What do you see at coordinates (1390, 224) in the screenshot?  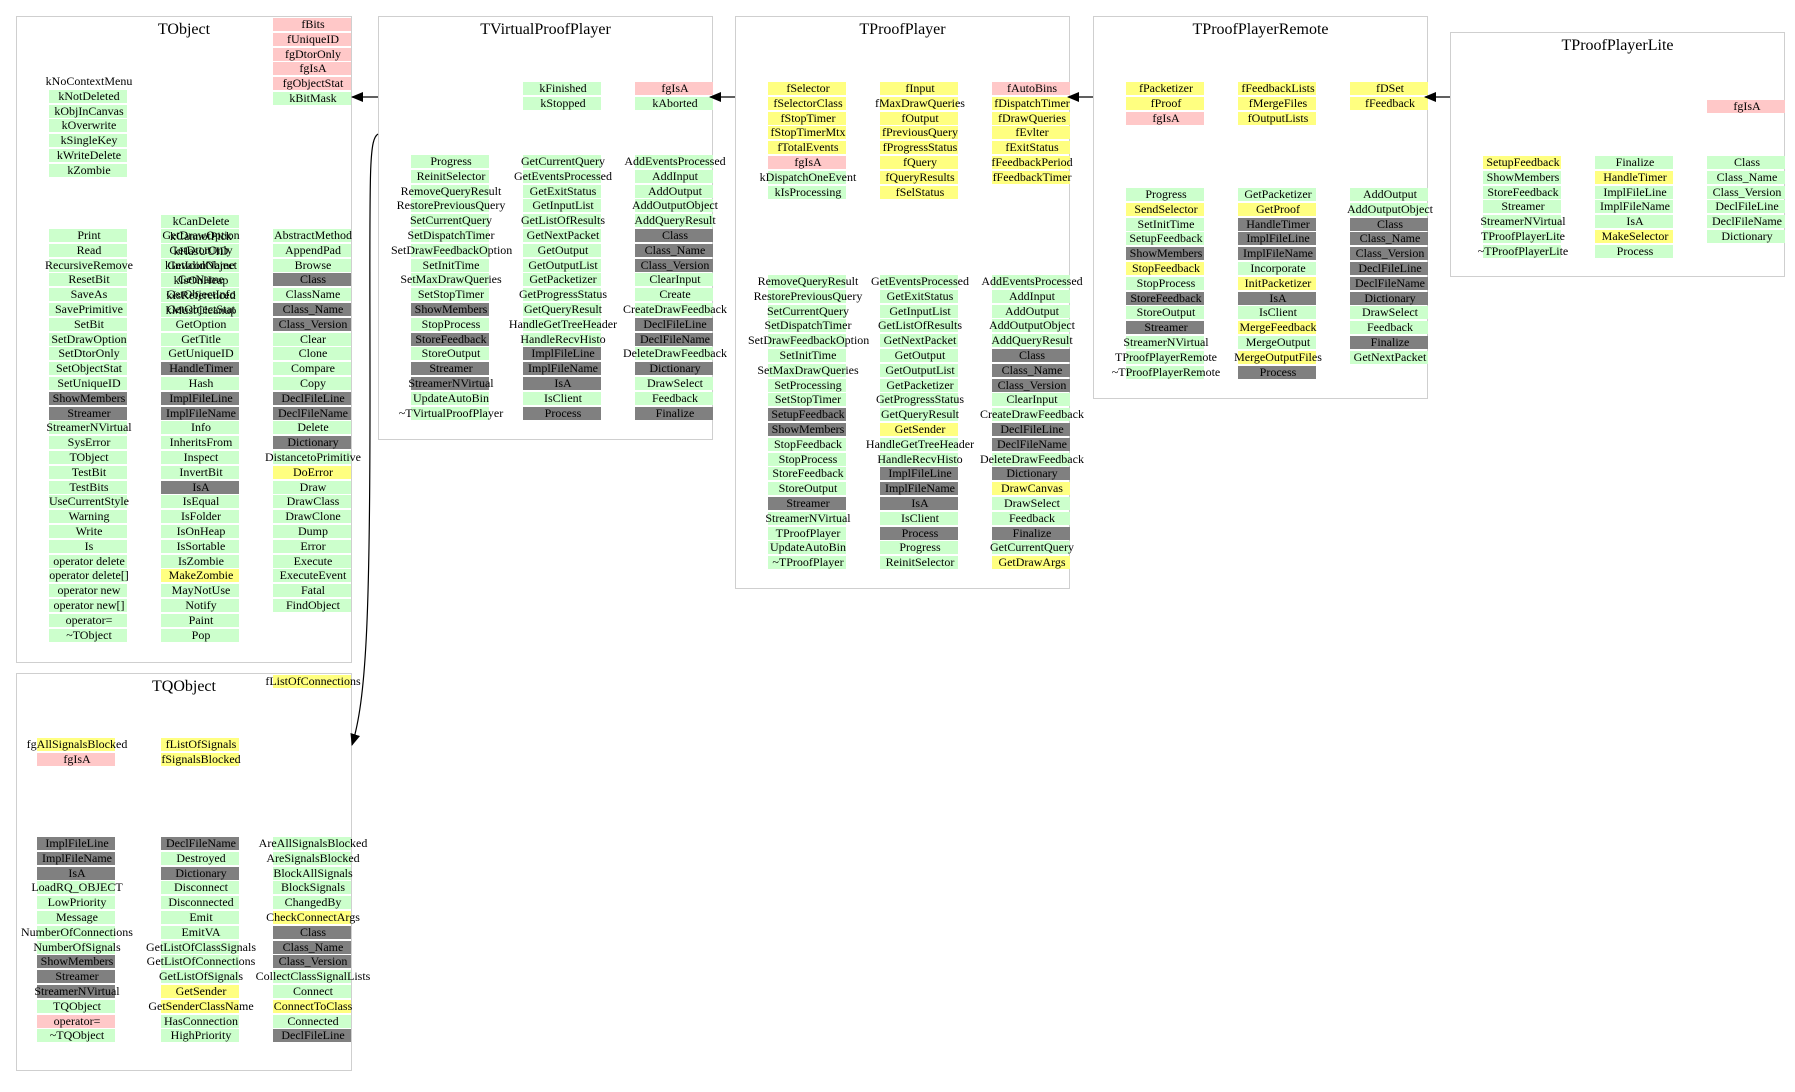 I see `method: Class` at bounding box center [1390, 224].